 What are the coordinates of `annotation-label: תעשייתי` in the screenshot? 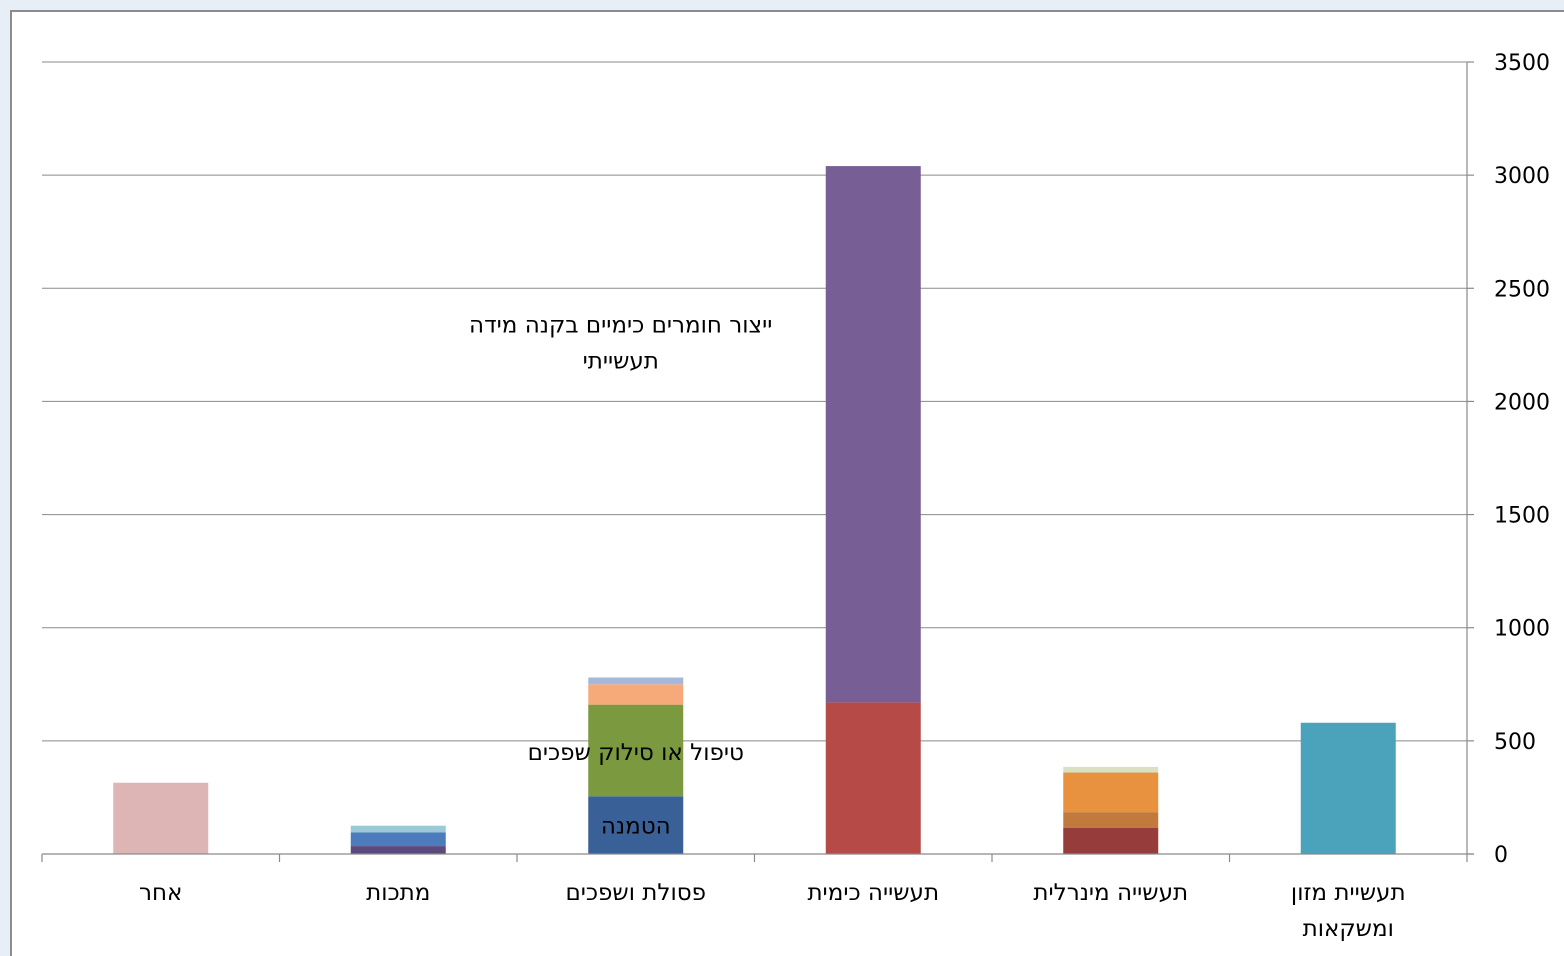 It's located at (621, 361).